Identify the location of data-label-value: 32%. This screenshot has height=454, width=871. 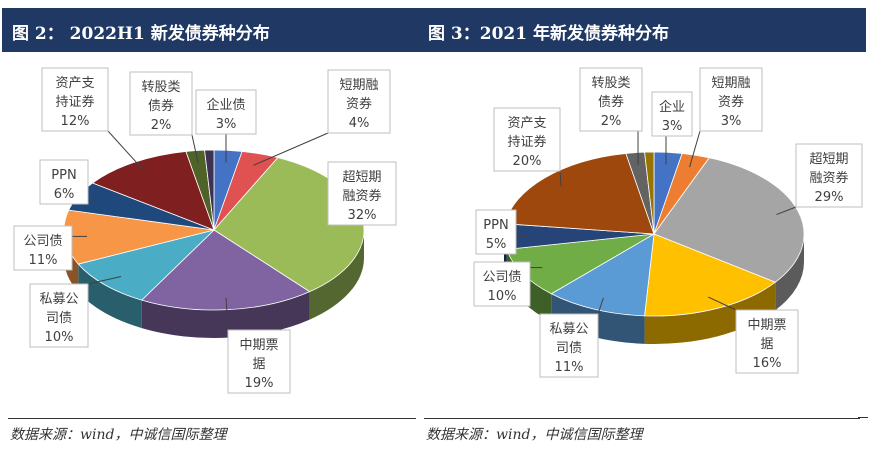
(362, 215).